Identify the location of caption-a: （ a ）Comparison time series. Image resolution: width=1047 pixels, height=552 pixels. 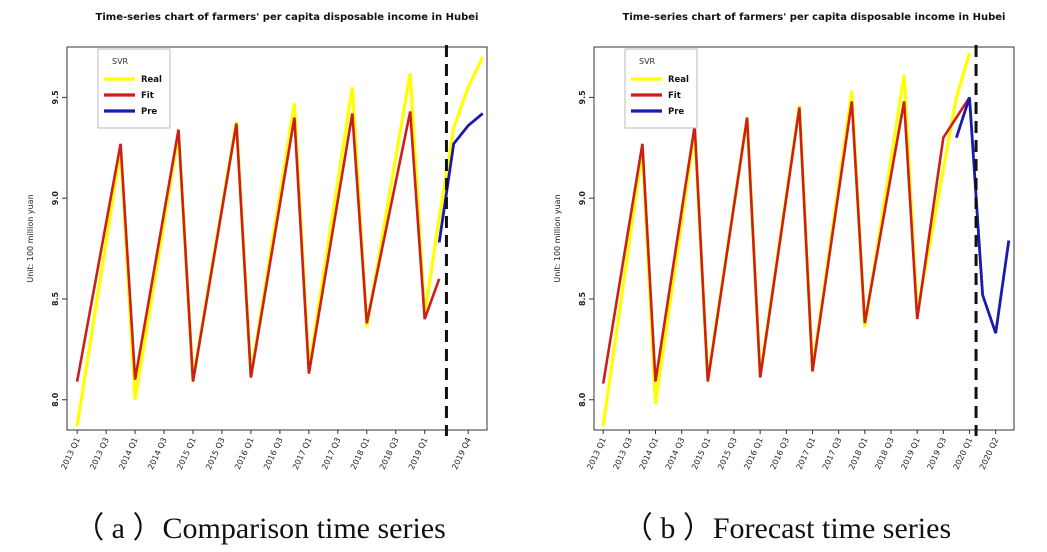
(260, 528).